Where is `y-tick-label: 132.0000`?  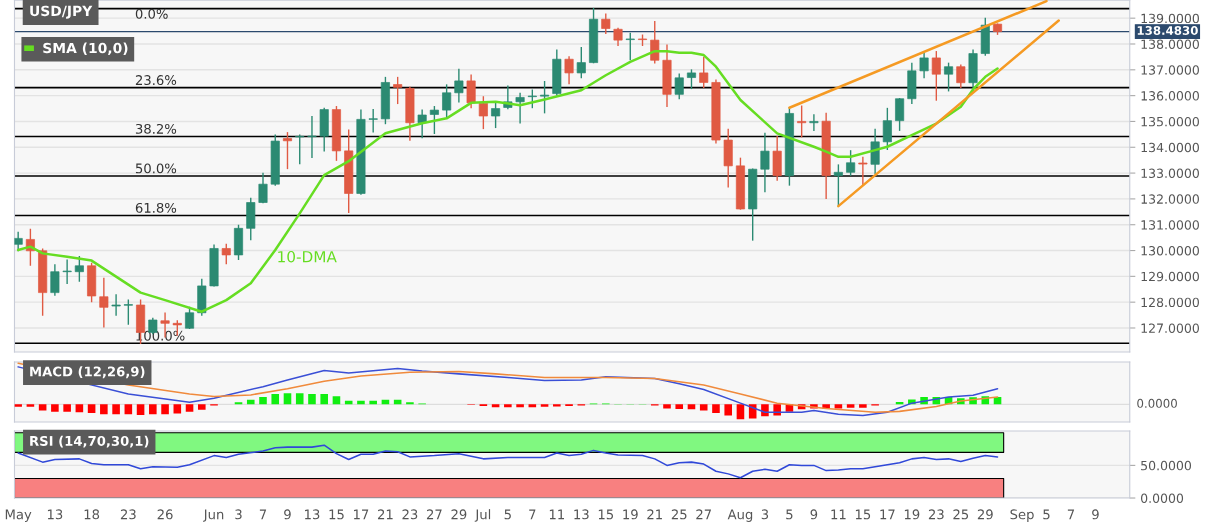
y-tick-label: 132.0000 is located at coordinates (1170, 199).